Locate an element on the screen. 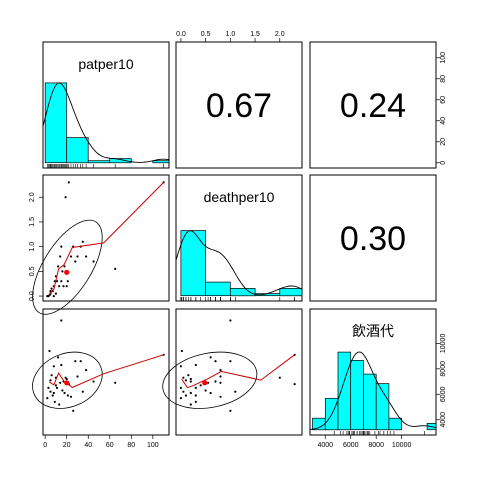 The width and height of the screenshot is (480, 480). y-axis-right-drinking-tick-label-3: 10000 is located at coordinates (443, 344).